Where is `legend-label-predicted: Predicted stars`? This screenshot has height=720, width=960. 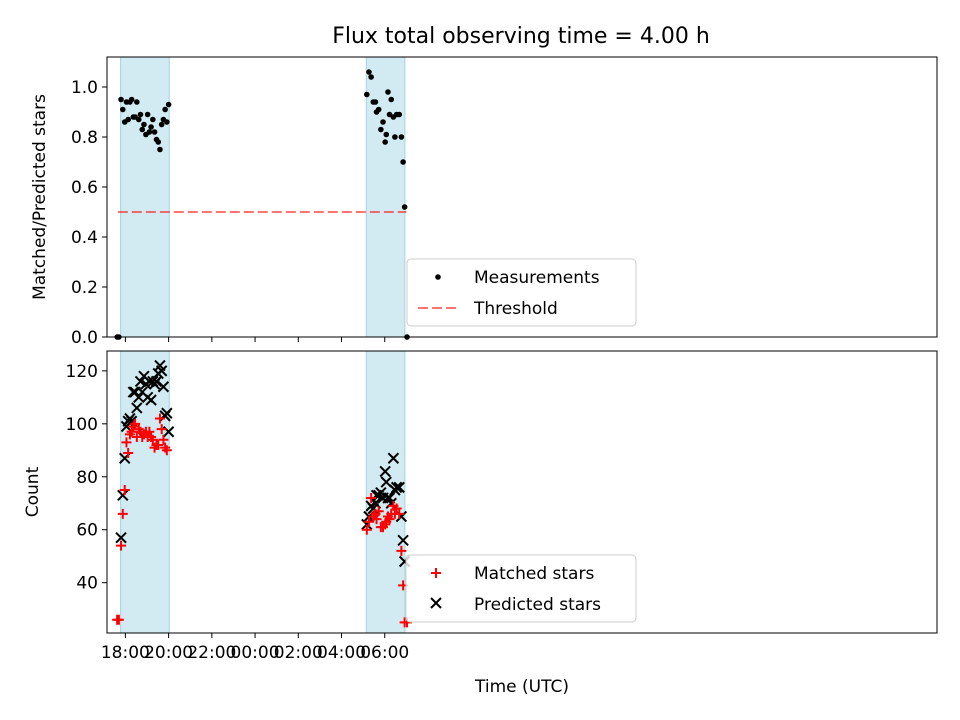 legend-label-predicted: Predicted stars is located at coordinates (537, 605).